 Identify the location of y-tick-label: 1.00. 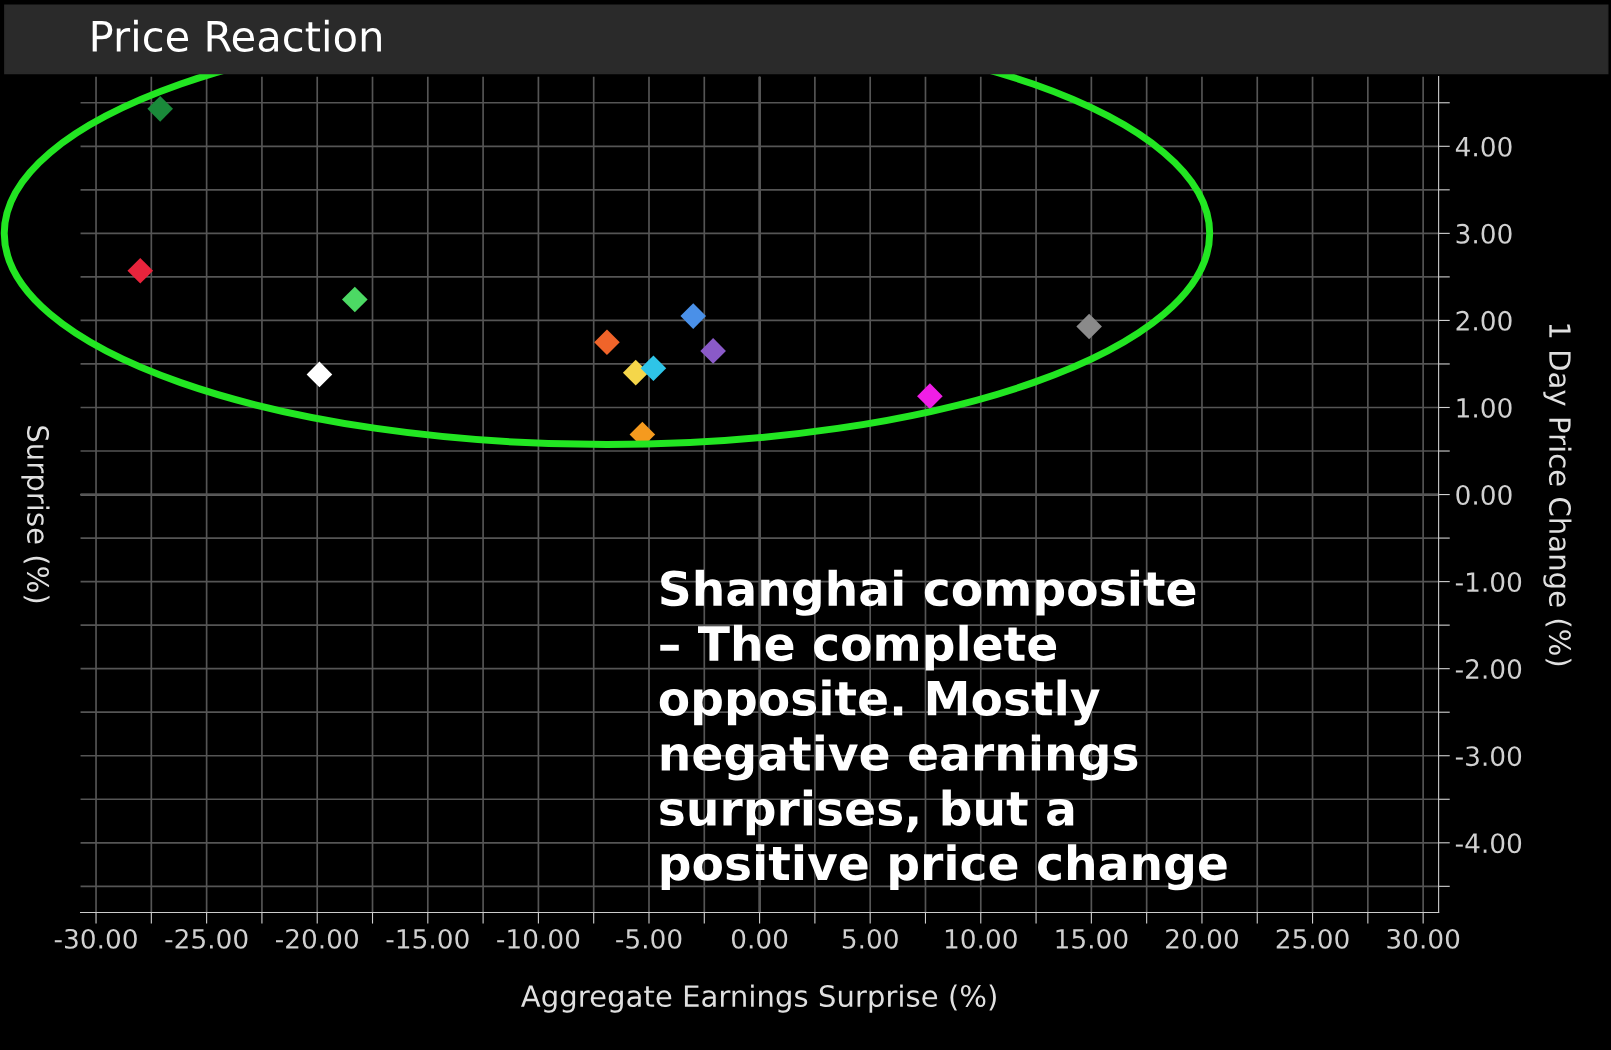
(1484, 407).